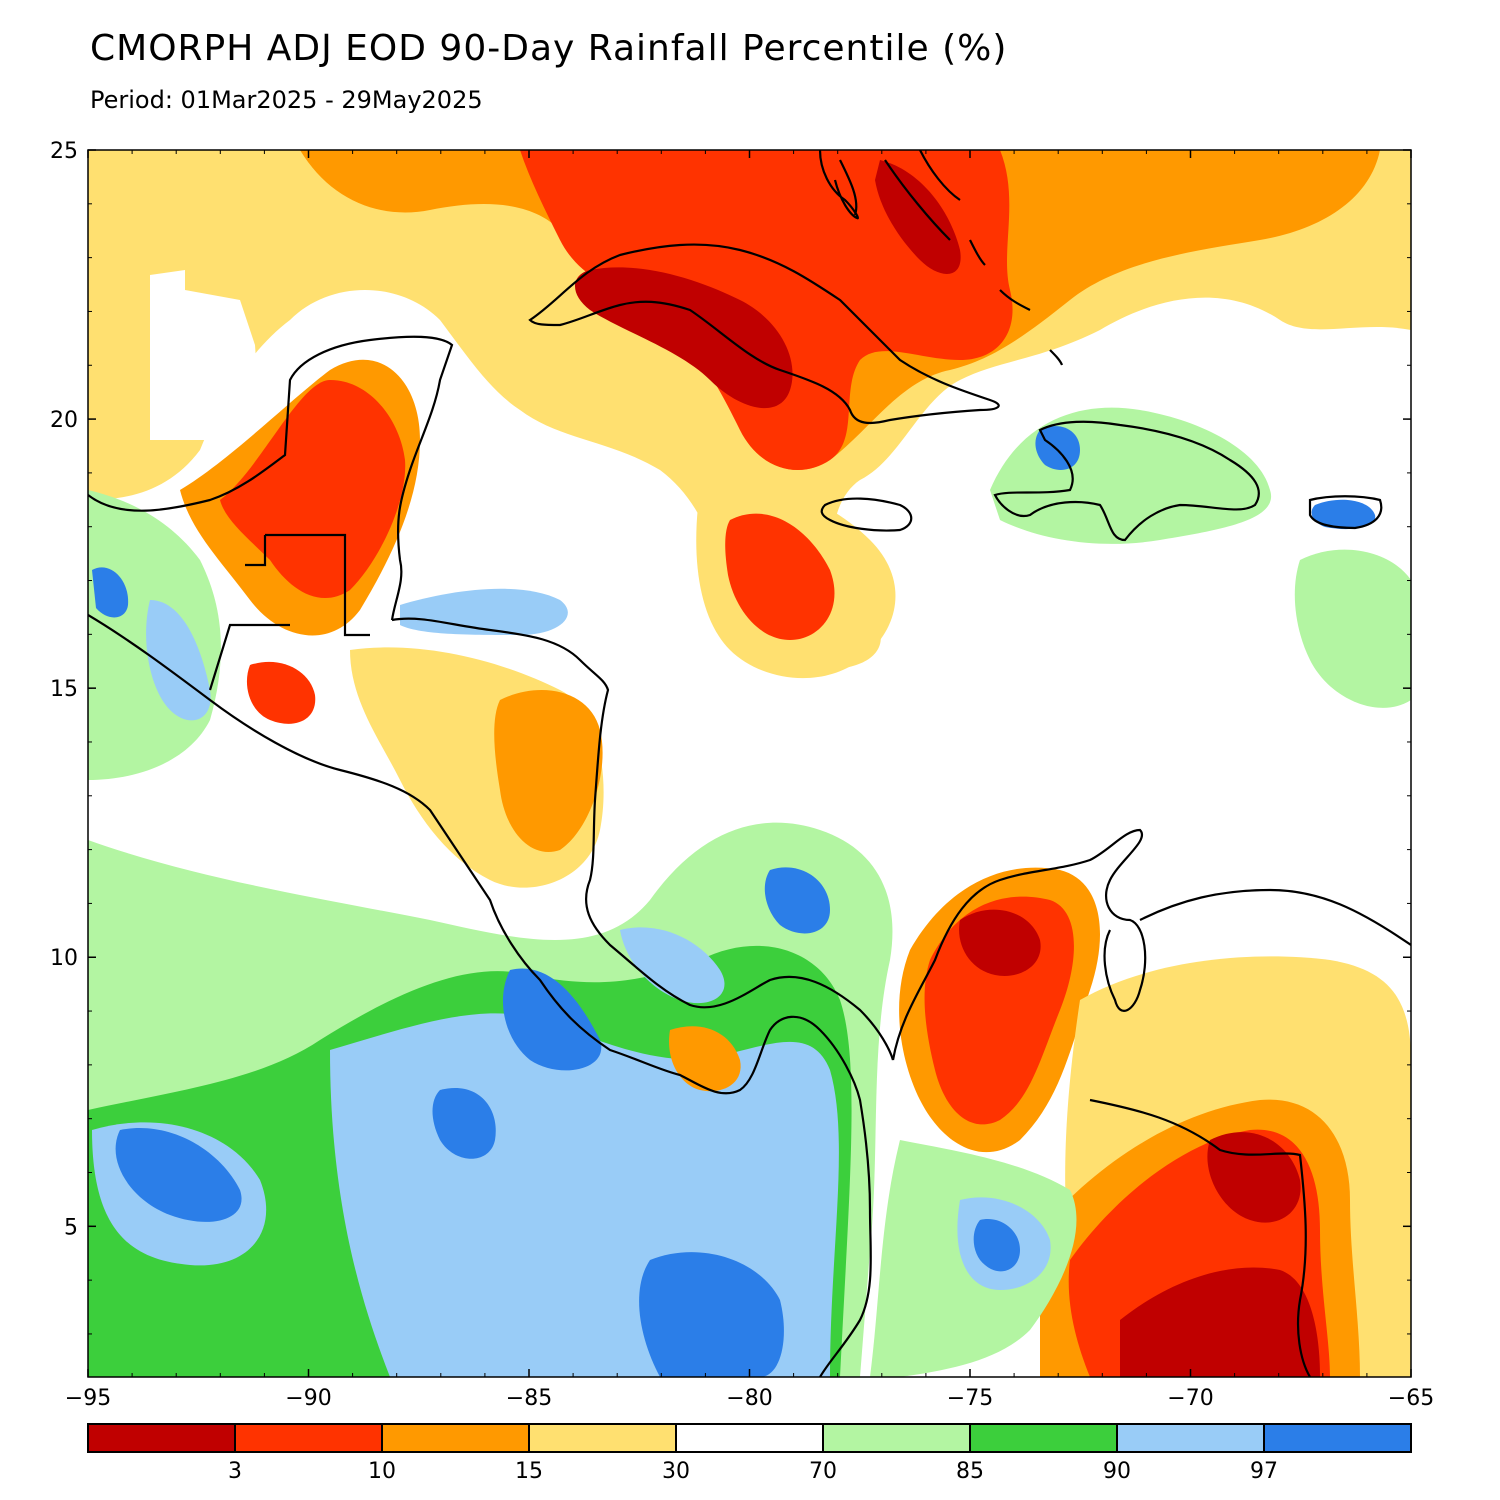 This screenshot has width=1500, height=1500. What do you see at coordinates (676, 1471) in the screenshot?
I see `legend-label: 30` at bounding box center [676, 1471].